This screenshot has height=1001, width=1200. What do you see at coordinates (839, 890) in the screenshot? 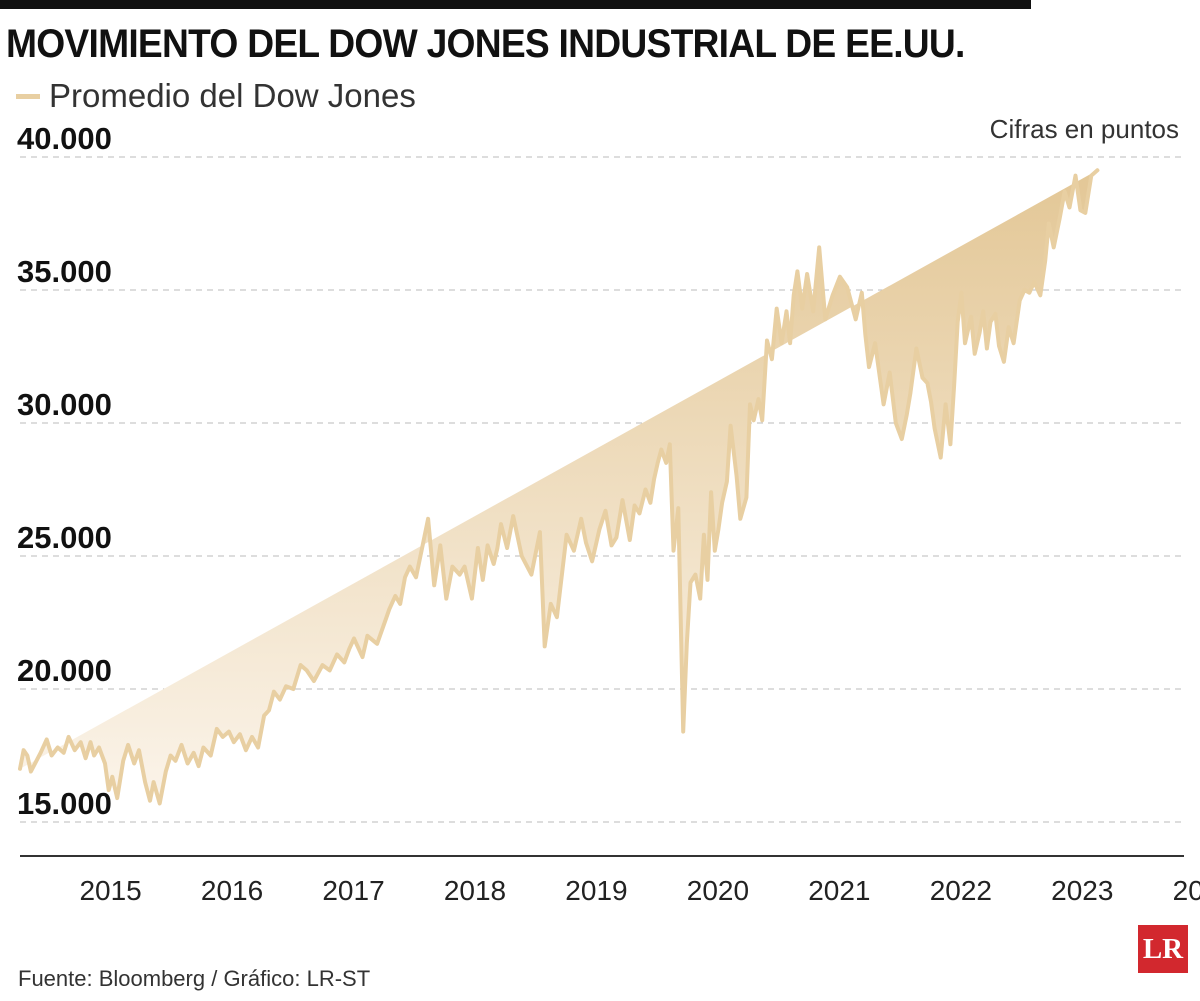
I see `x-tick-label: 2021` at bounding box center [839, 890].